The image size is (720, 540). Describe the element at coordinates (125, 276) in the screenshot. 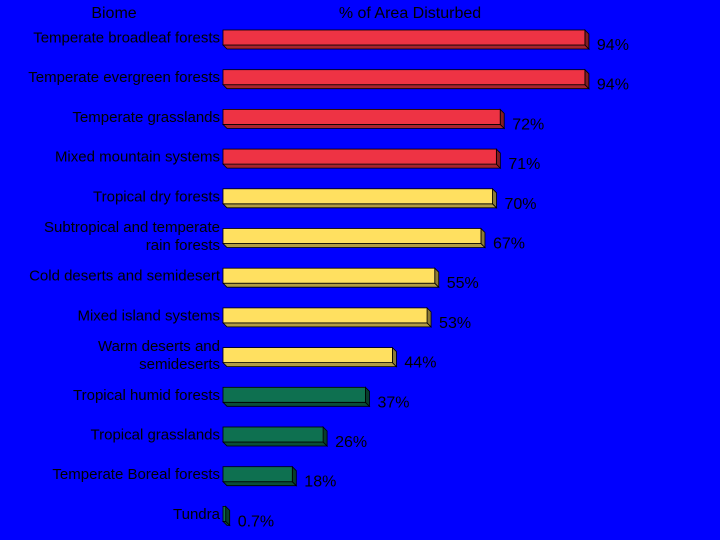

I see `category-label: Cold deserts and semidesert` at that location.